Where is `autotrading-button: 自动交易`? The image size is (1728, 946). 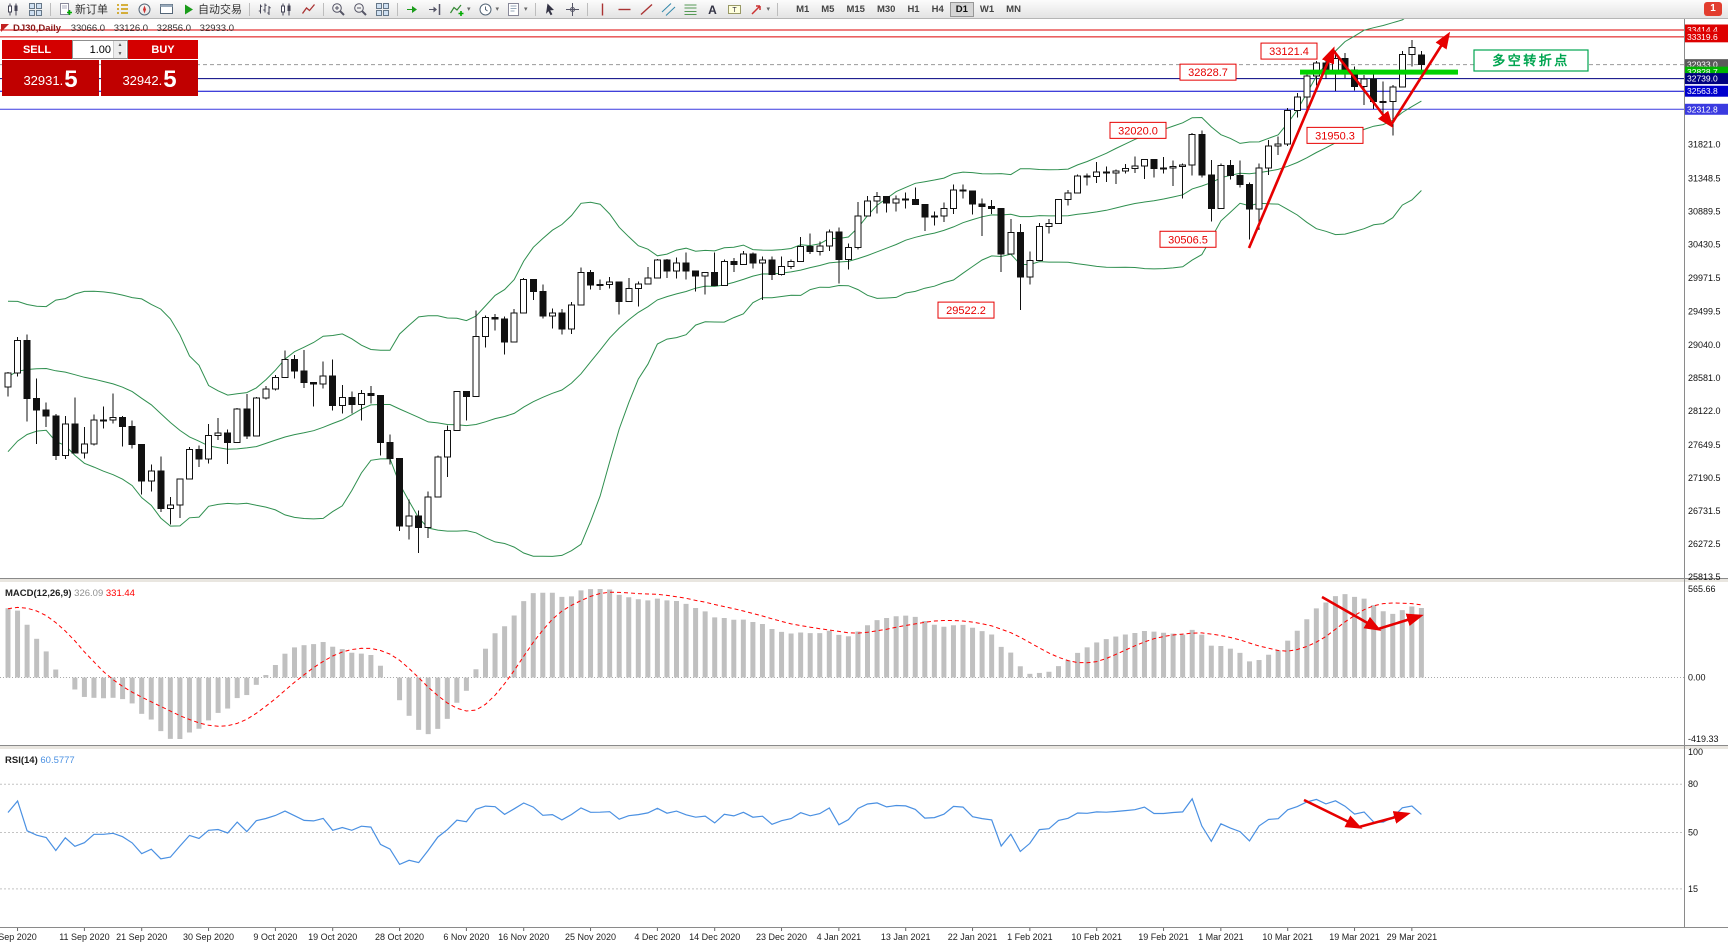
autotrading-button: 自动交易 is located at coordinates (211, 9).